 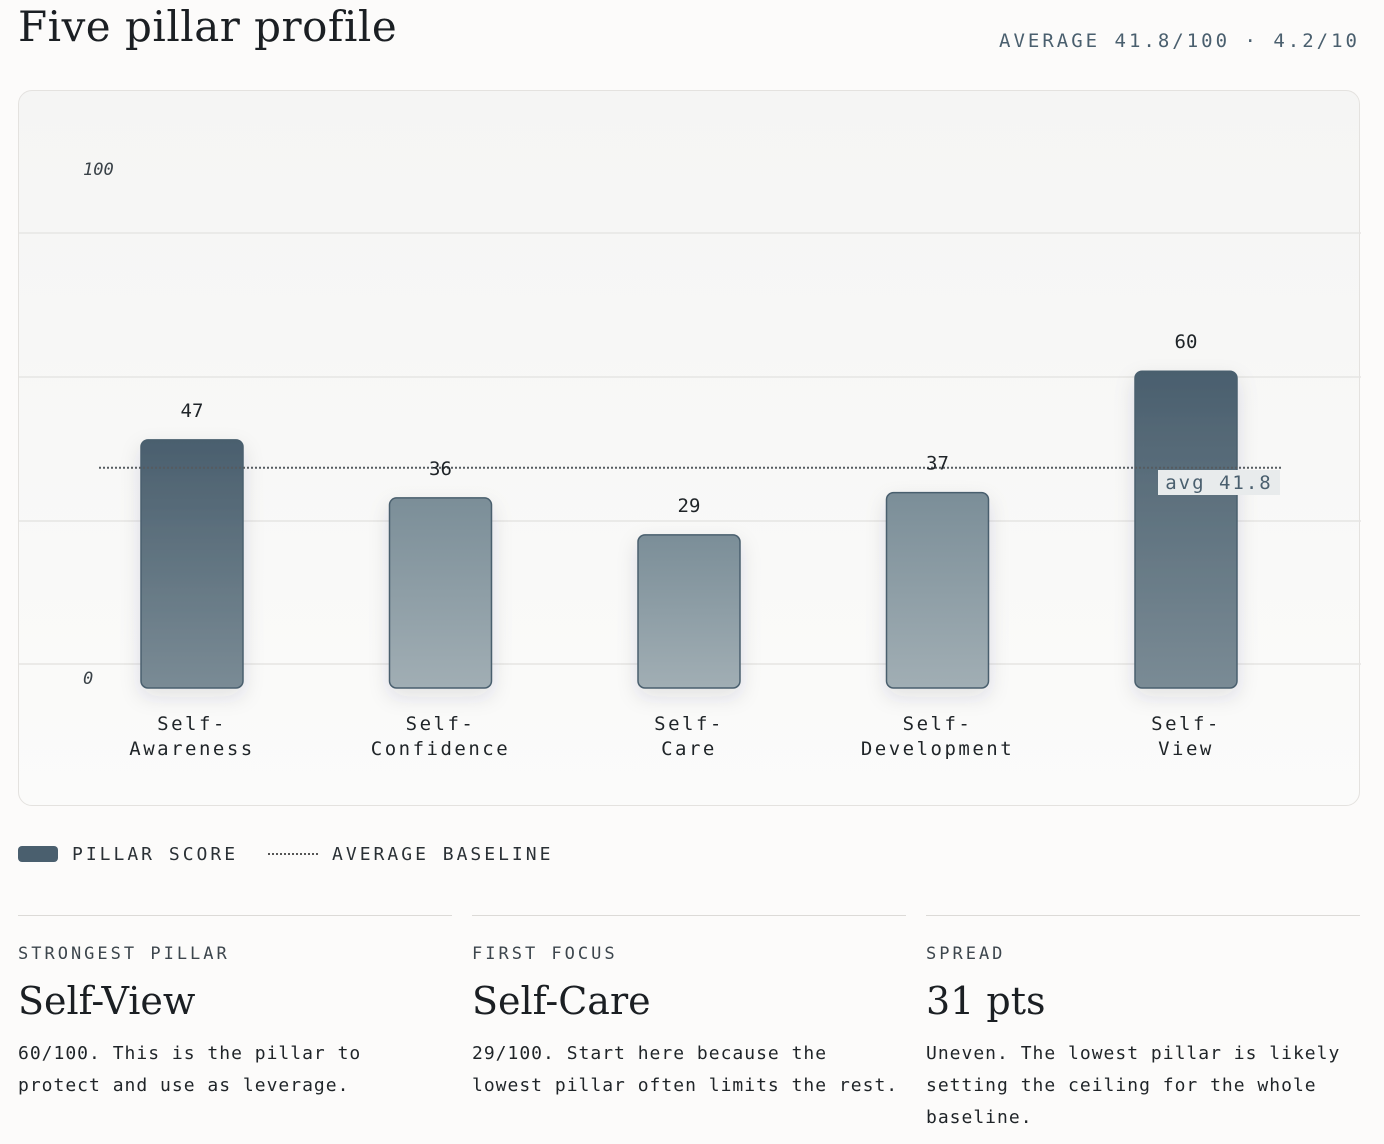 What do you see at coordinates (293, 854) in the screenshot?
I see `legend-baseline-swatch` at bounding box center [293, 854].